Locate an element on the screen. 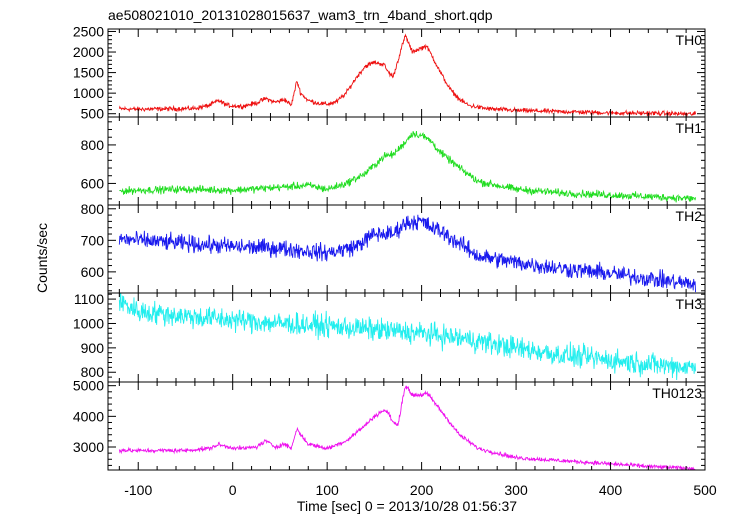  series-line-th0123 is located at coordinates (407, 427).